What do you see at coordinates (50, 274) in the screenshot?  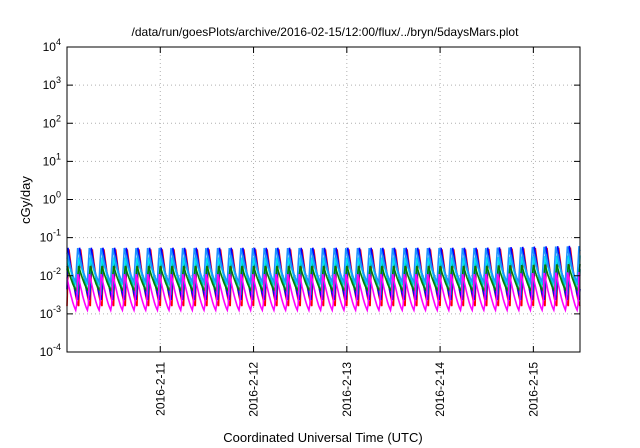 I see `y-tick-label: 10⁻²` at bounding box center [50, 274].